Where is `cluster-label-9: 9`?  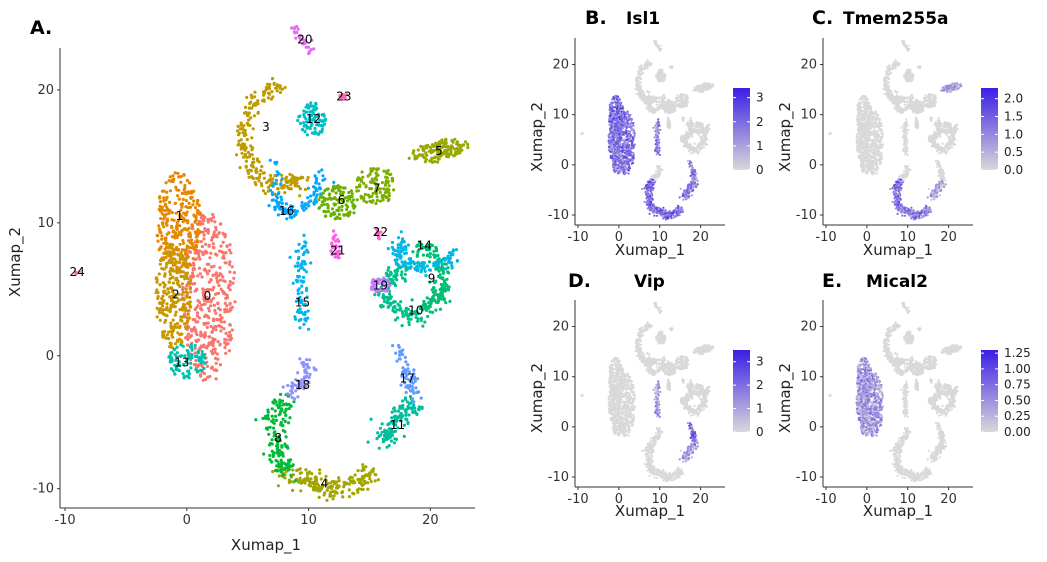 cluster-label-9: 9 is located at coordinates (432, 279).